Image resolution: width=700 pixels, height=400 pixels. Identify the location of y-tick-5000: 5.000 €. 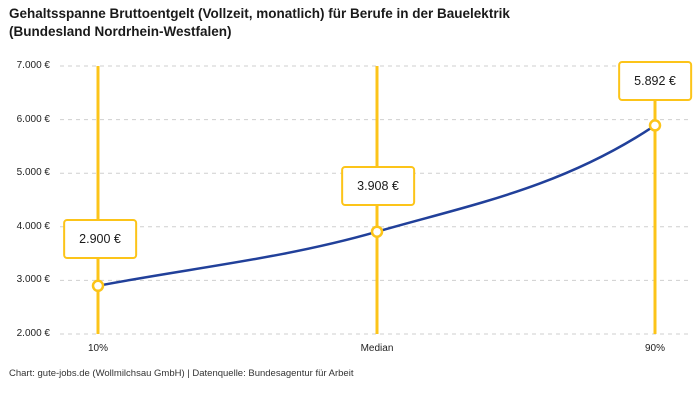
(33, 172).